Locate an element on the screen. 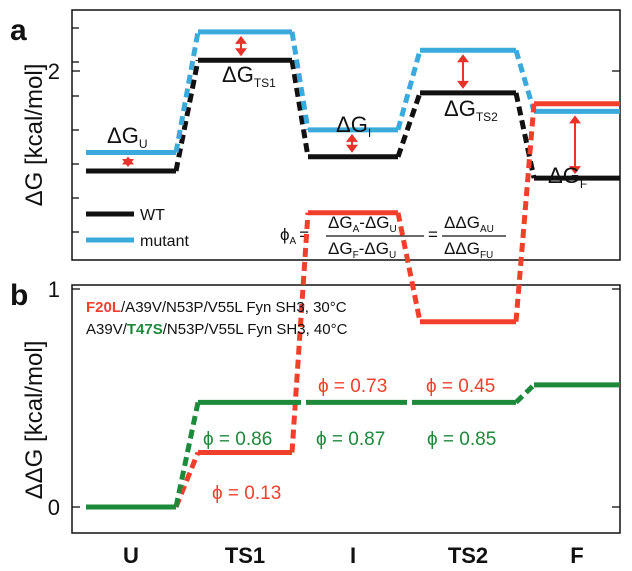 Image resolution: width=632 pixels, height=571 pixels. level-label-ts2: ΔGTS2 is located at coordinates (471, 110).